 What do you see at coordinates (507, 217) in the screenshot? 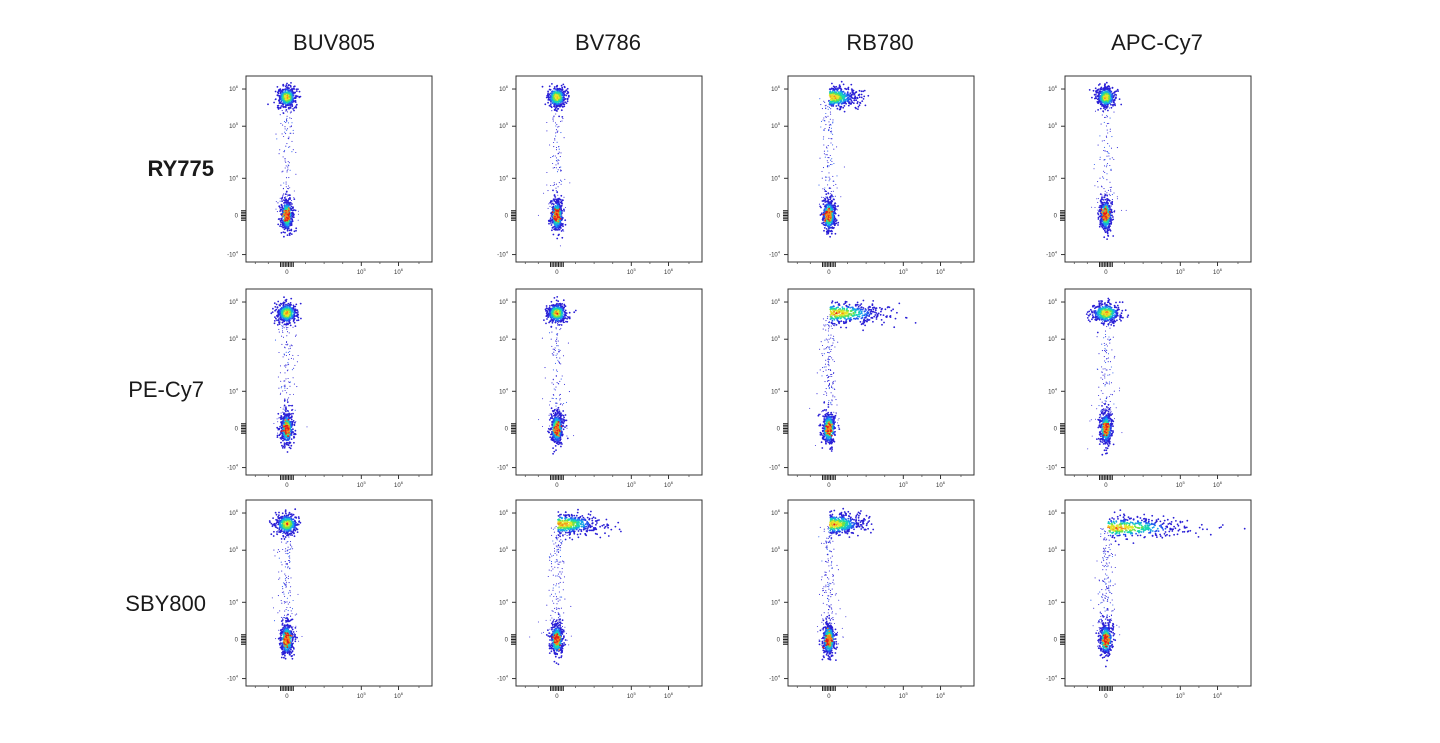
I see `y-tick-label: 0` at bounding box center [507, 217].